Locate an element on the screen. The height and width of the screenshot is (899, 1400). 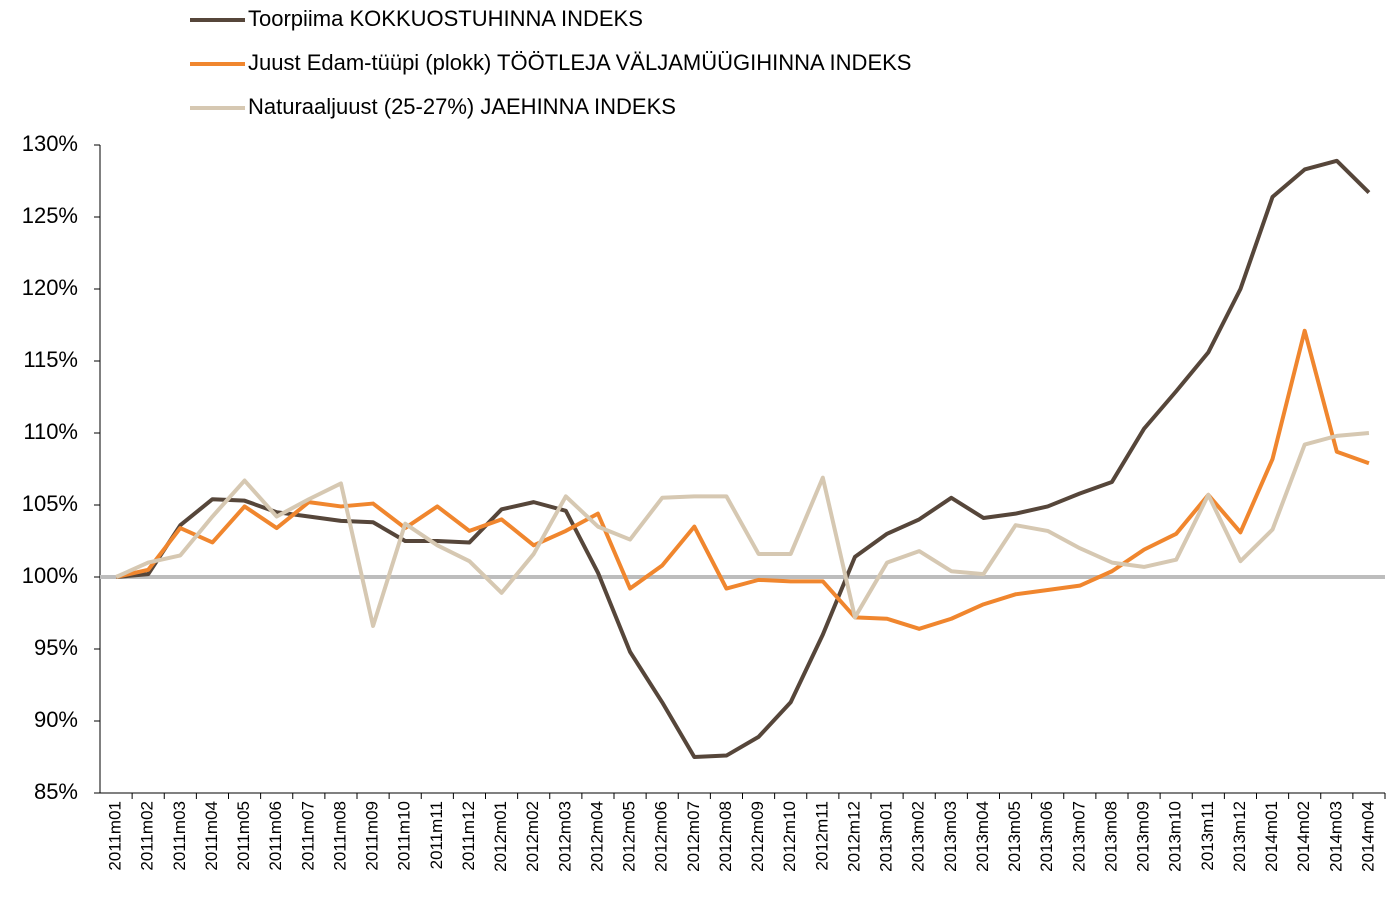
x-tick-label: 2013m06 is located at coordinates (1046, 836).